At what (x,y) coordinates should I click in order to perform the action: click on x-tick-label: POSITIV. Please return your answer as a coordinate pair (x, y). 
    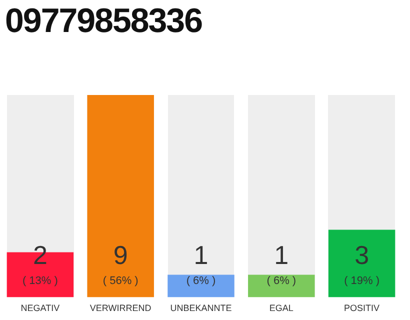
    Looking at the image, I should click on (362, 308).